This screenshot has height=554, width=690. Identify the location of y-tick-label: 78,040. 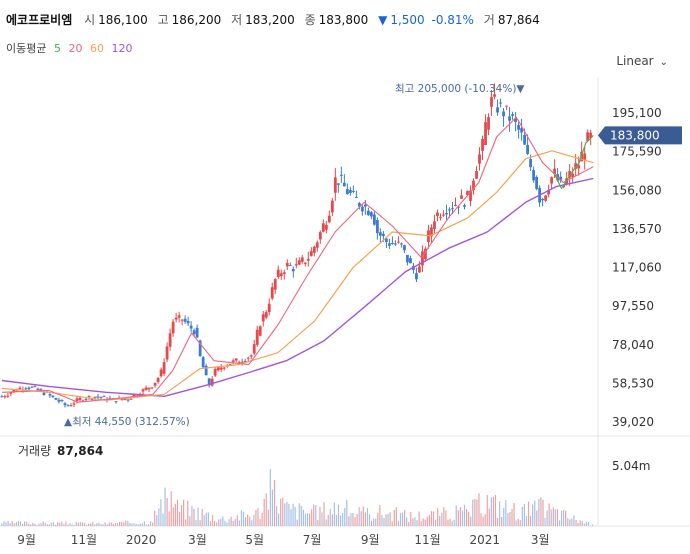
(633, 345).